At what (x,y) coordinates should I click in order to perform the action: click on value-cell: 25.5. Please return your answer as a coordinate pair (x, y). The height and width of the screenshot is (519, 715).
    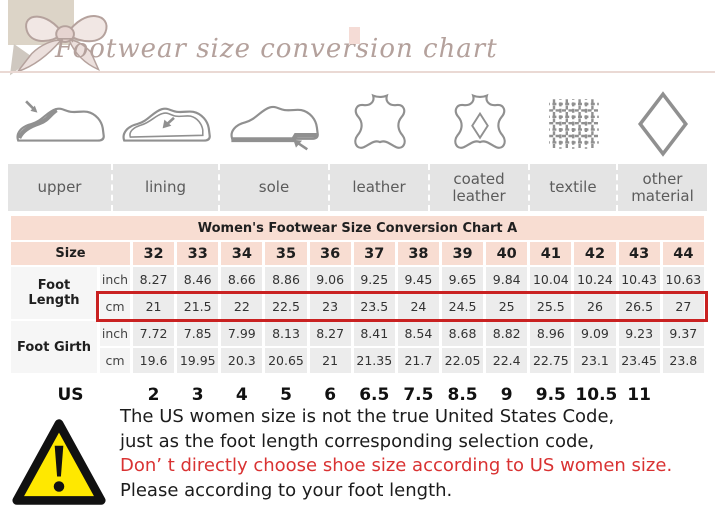
    Looking at the image, I should click on (551, 306).